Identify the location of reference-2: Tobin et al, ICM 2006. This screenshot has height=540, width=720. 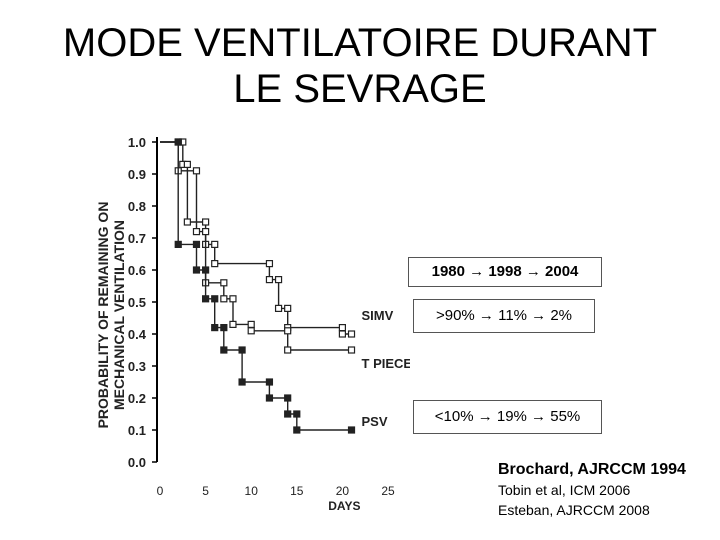
(564, 490).